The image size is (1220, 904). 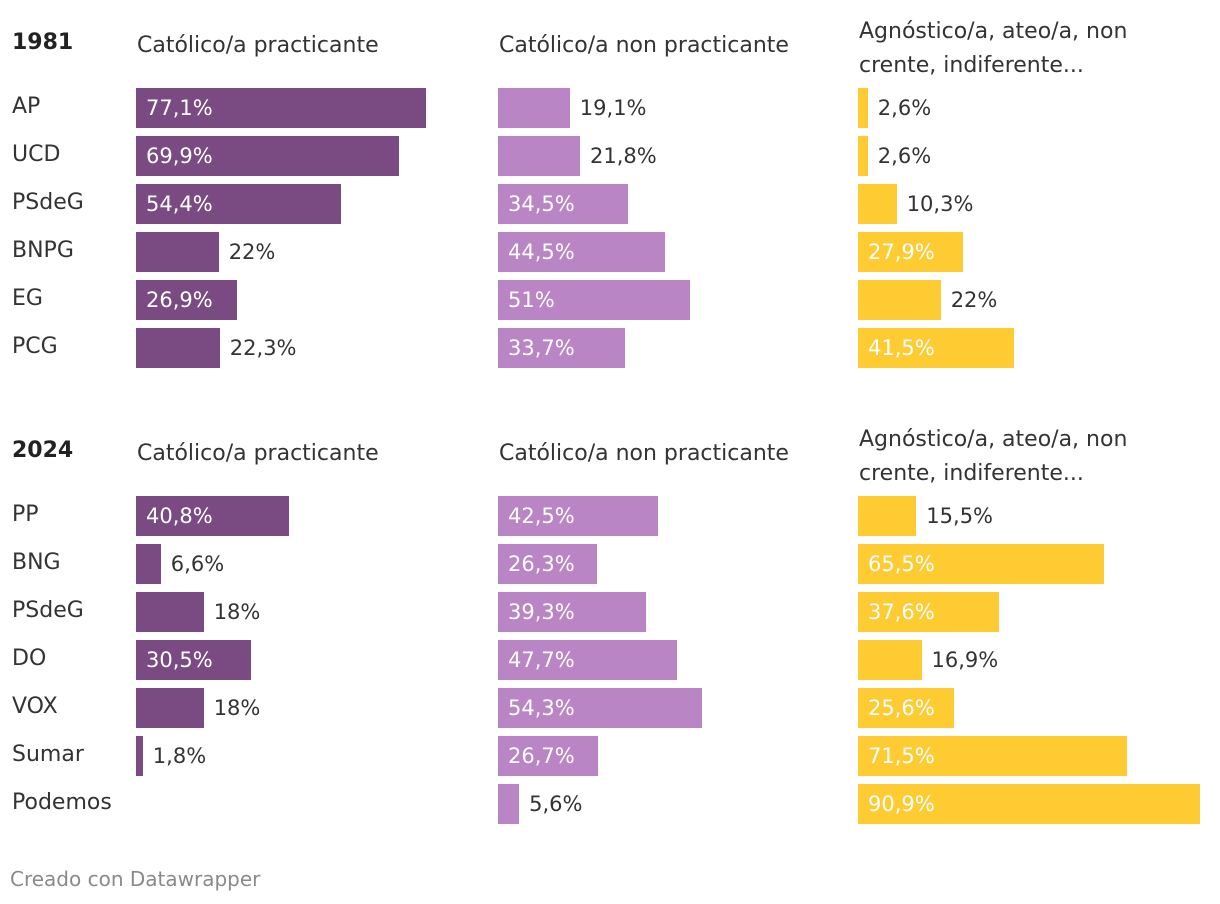 What do you see at coordinates (29, 658) in the screenshot?
I see `row-label-do: DO` at bounding box center [29, 658].